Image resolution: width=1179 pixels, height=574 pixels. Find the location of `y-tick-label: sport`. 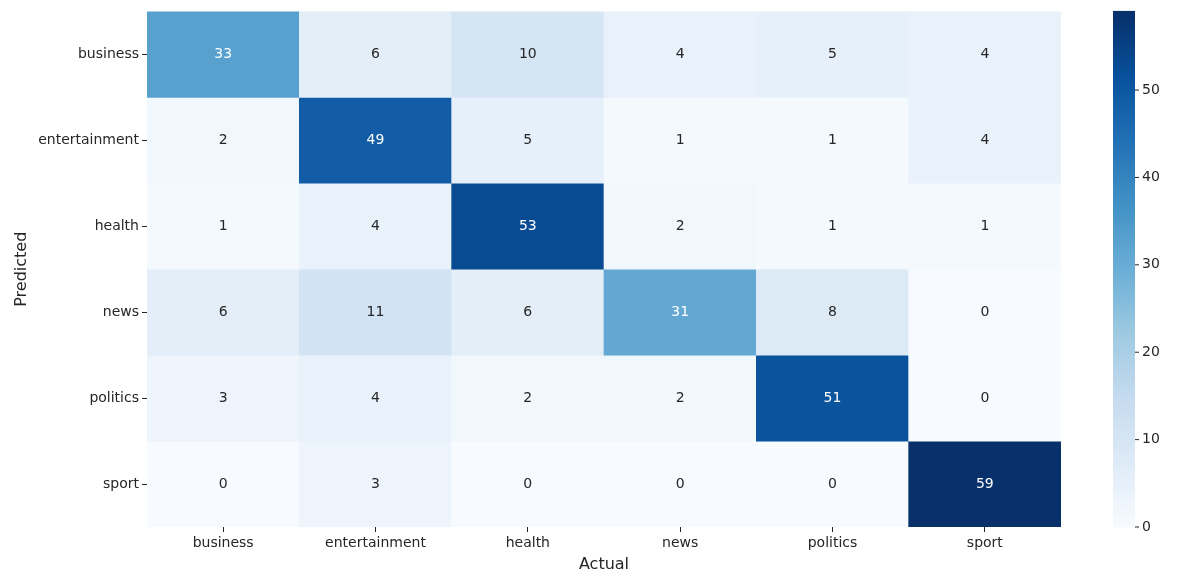

y-tick-label: sport is located at coordinates (121, 482).